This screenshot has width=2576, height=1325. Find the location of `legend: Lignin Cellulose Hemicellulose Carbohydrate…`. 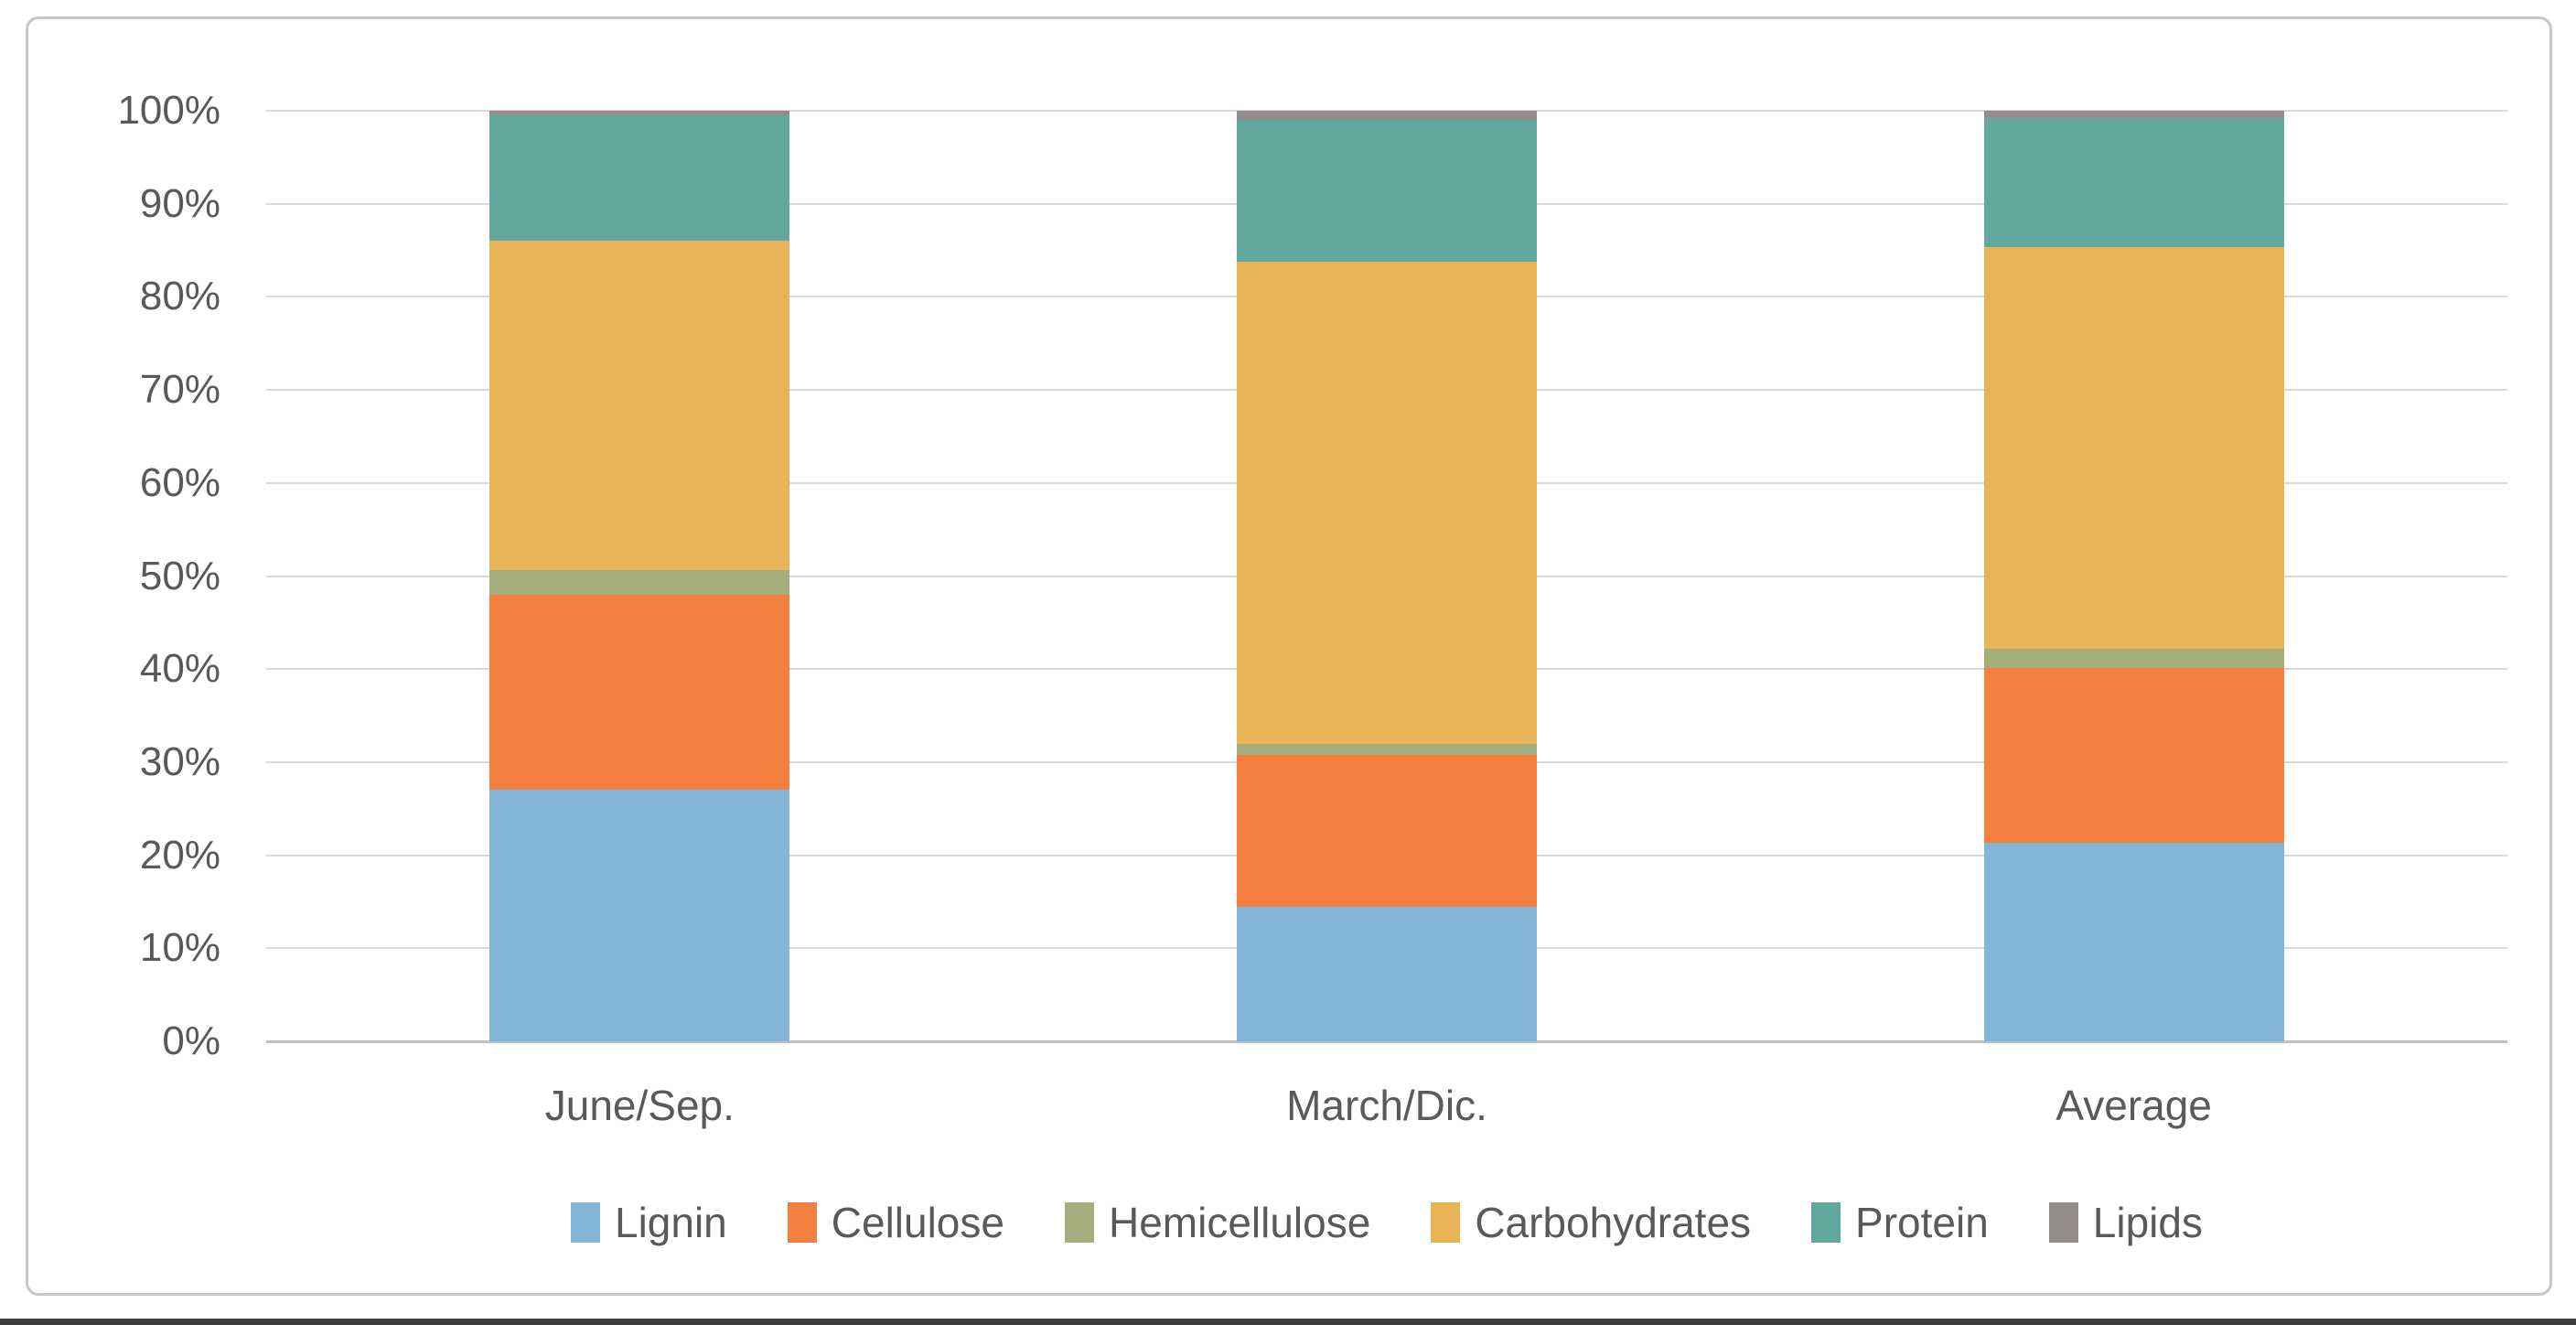

legend: Lignin Cellulose Hemicellulose Carbohydrate… is located at coordinates (1386, 1222).